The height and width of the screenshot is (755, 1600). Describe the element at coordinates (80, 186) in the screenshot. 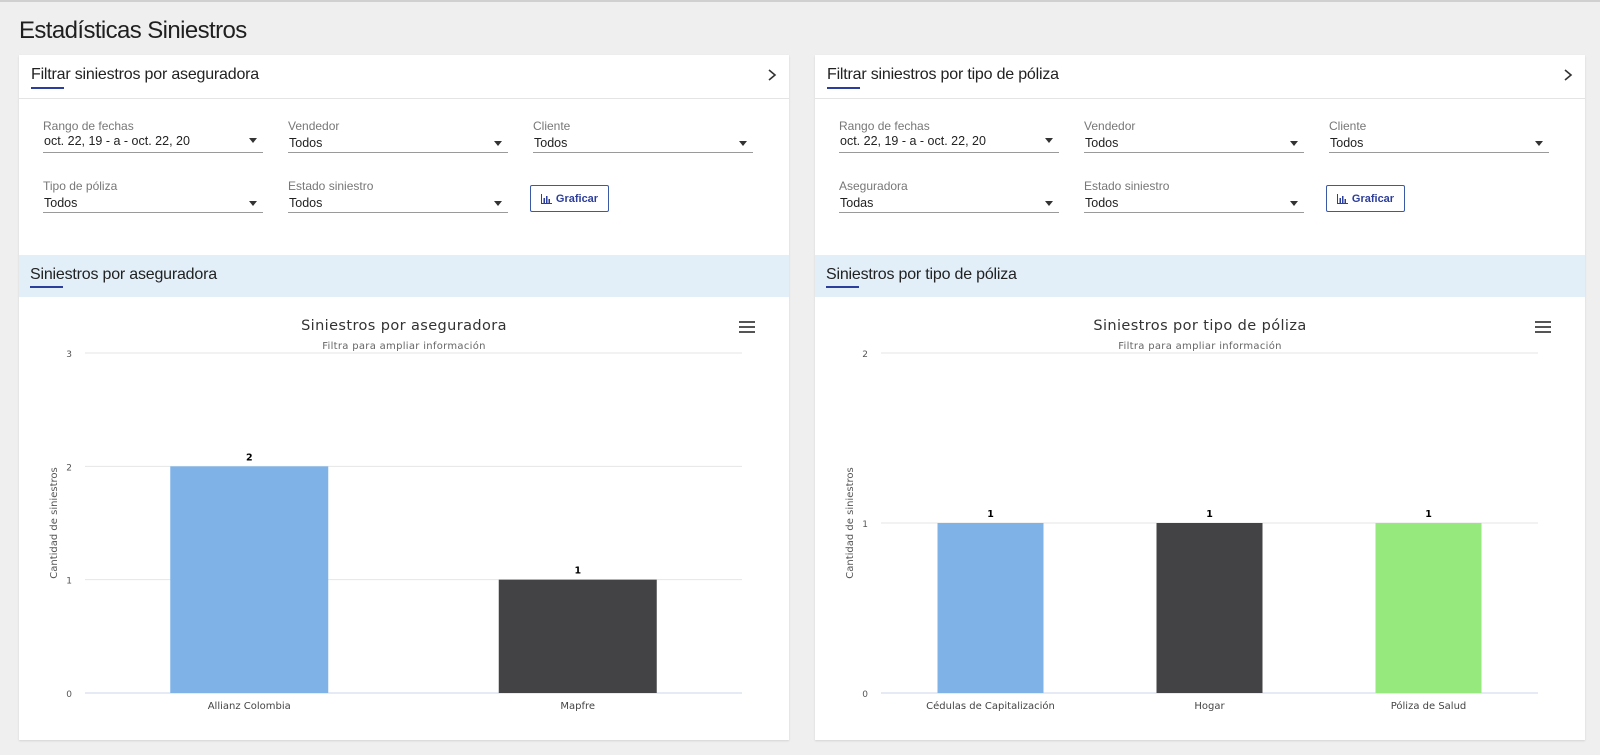

I see `field-label: Tipo de póliza` at that location.